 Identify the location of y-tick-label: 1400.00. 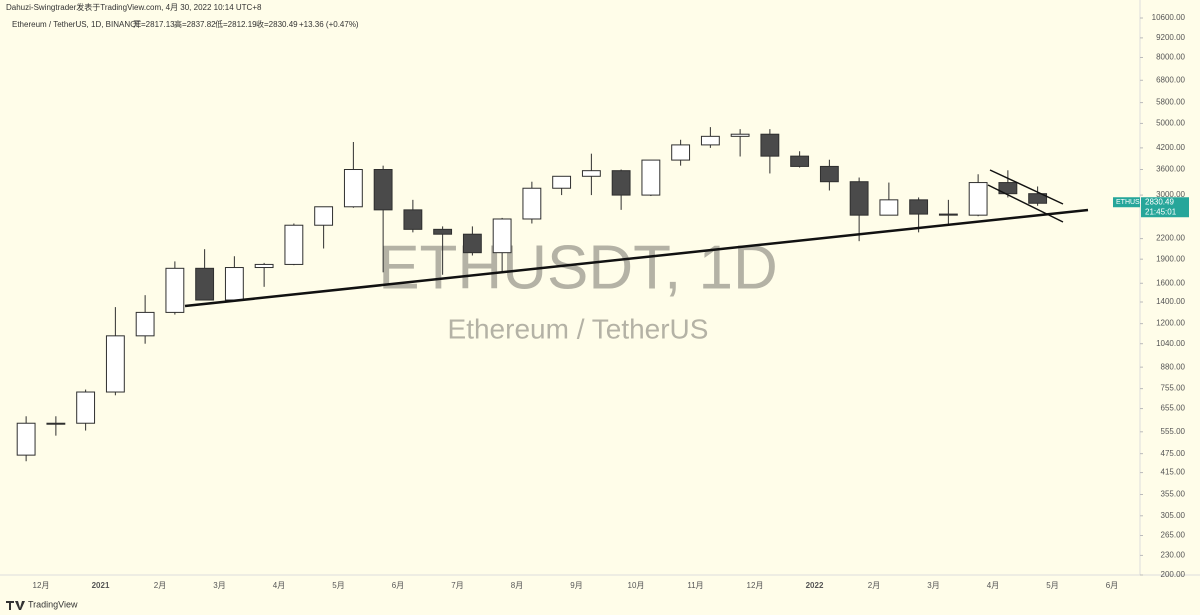
(1170, 301).